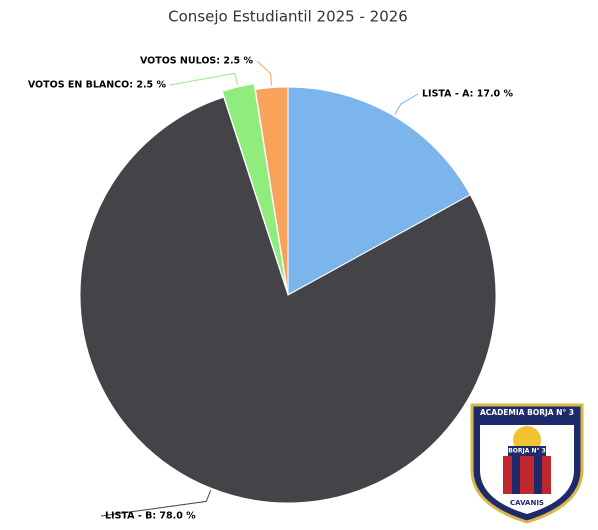  What do you see at coordinates (527, 475) in the screenshot?
I see `shield` at bounding box center [527, 475].